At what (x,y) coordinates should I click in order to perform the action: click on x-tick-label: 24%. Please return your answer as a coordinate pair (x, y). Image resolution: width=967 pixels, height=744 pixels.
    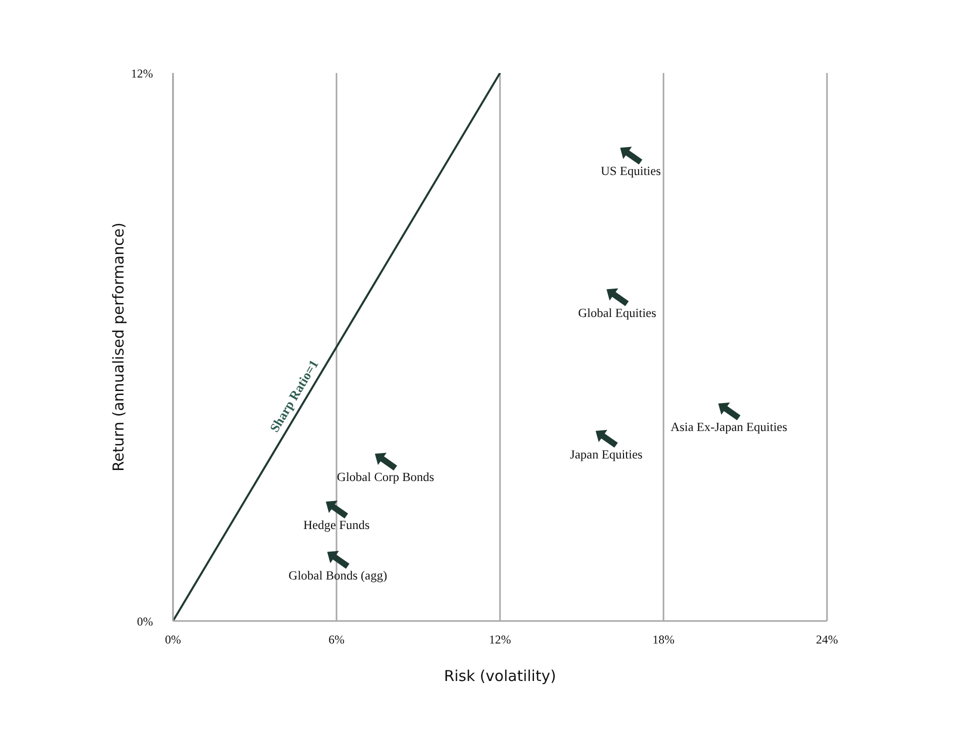
    Looking at the image, I should click on (827, 639).